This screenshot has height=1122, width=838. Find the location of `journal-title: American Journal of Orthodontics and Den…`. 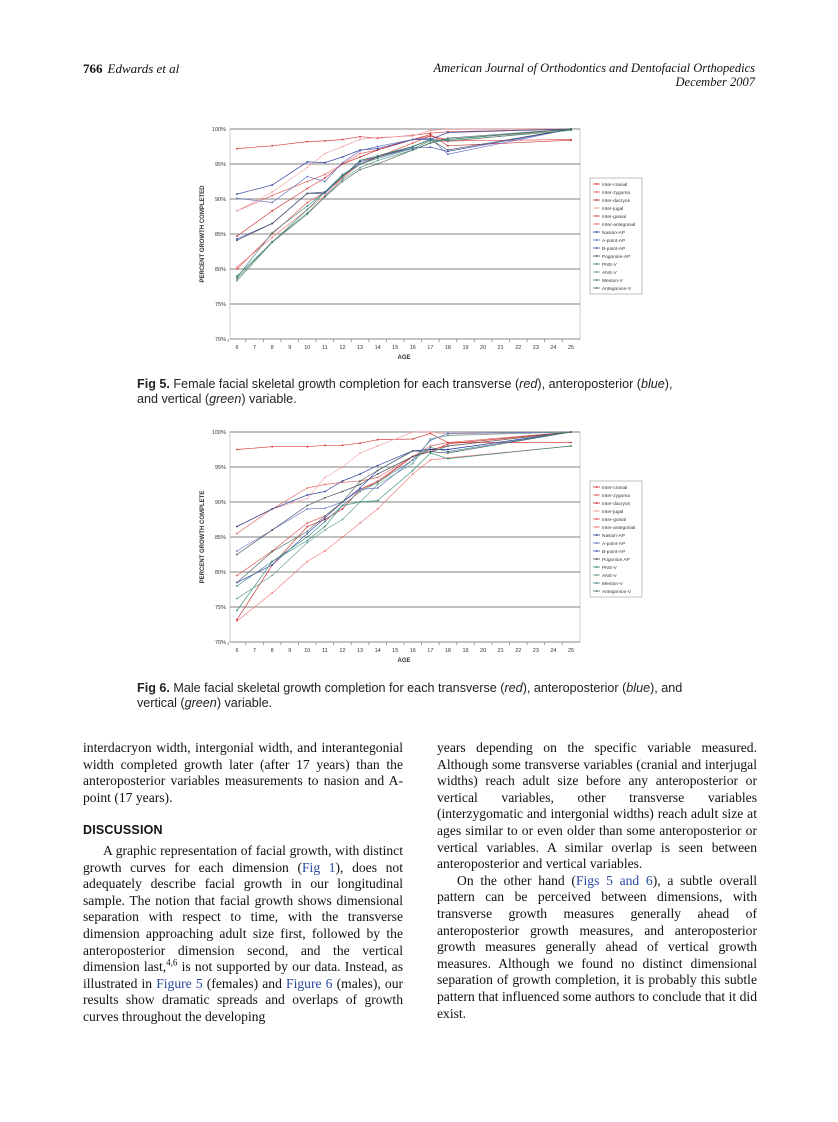

journal-title: American Journal of Orthodontics and Den… is located at coordinates (594, 68).